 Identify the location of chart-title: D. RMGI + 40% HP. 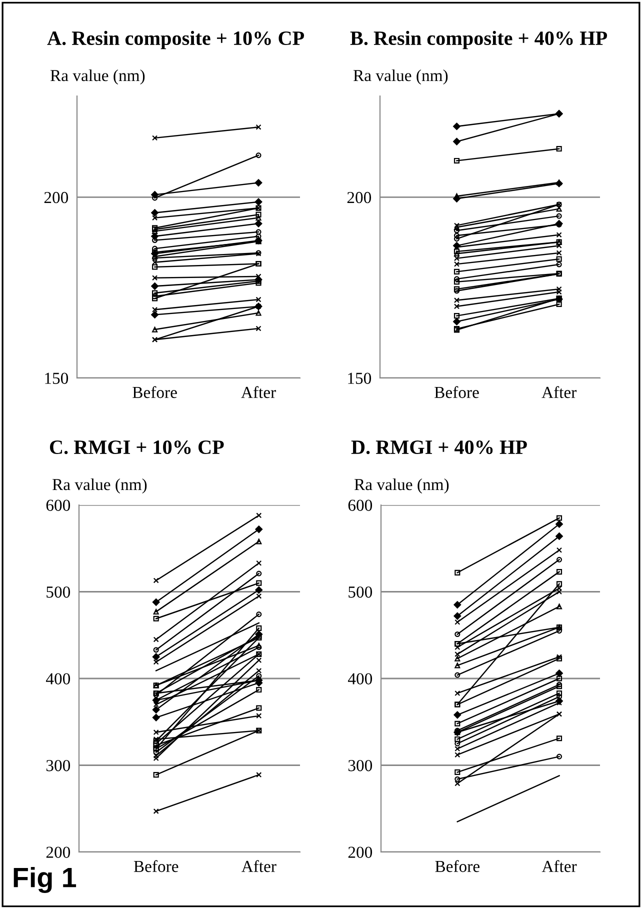
(439, 447).